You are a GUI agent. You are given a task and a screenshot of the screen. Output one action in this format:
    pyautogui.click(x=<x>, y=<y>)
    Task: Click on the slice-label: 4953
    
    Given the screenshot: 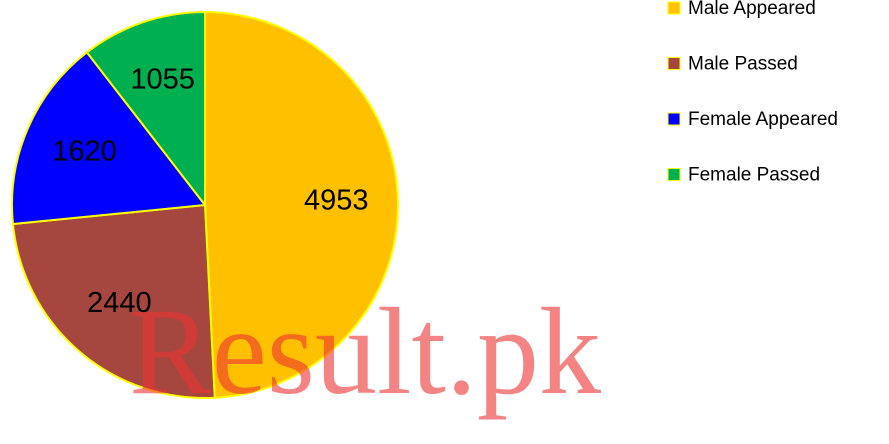 What is the action you would take?
    pyautogui.click(x=336, y=200)
    